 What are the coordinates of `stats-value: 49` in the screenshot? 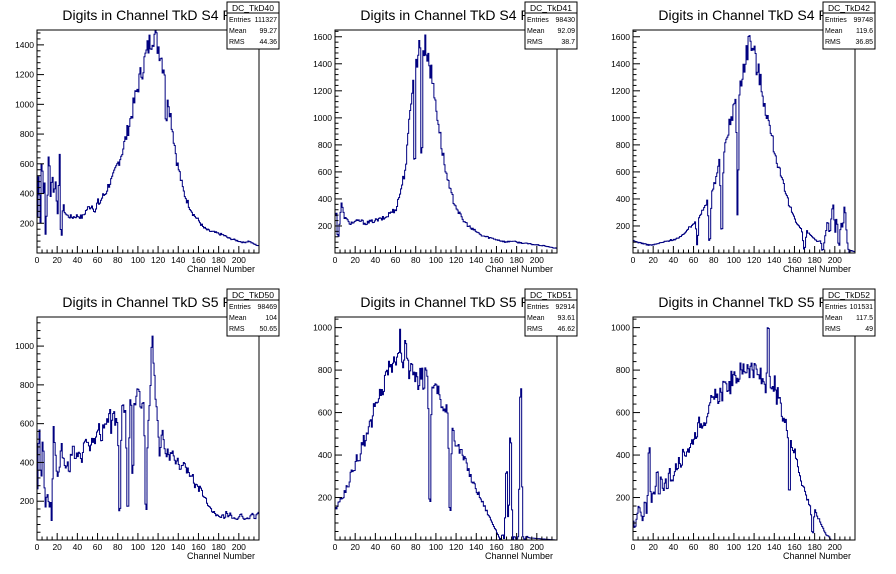 It's located at (869, 329).